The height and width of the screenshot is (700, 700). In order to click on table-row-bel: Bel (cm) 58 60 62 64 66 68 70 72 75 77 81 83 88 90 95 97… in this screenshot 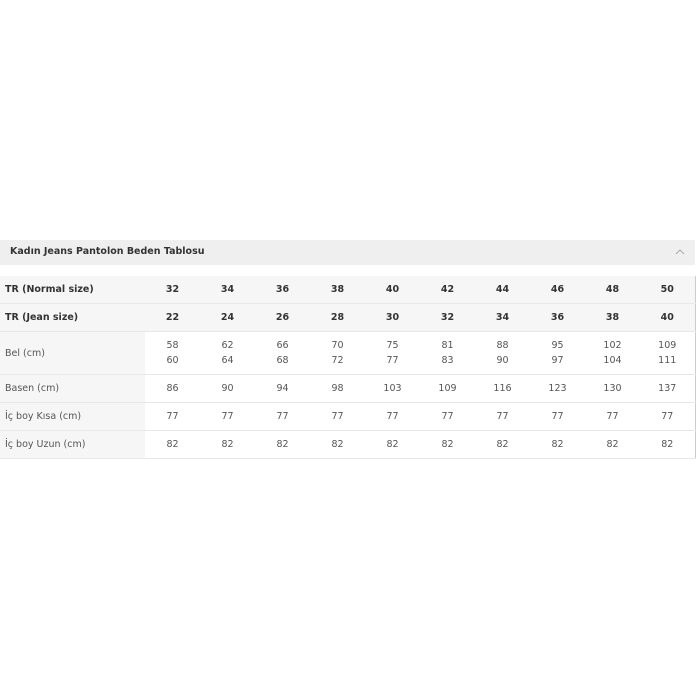, I will do `click(347, 353)`.